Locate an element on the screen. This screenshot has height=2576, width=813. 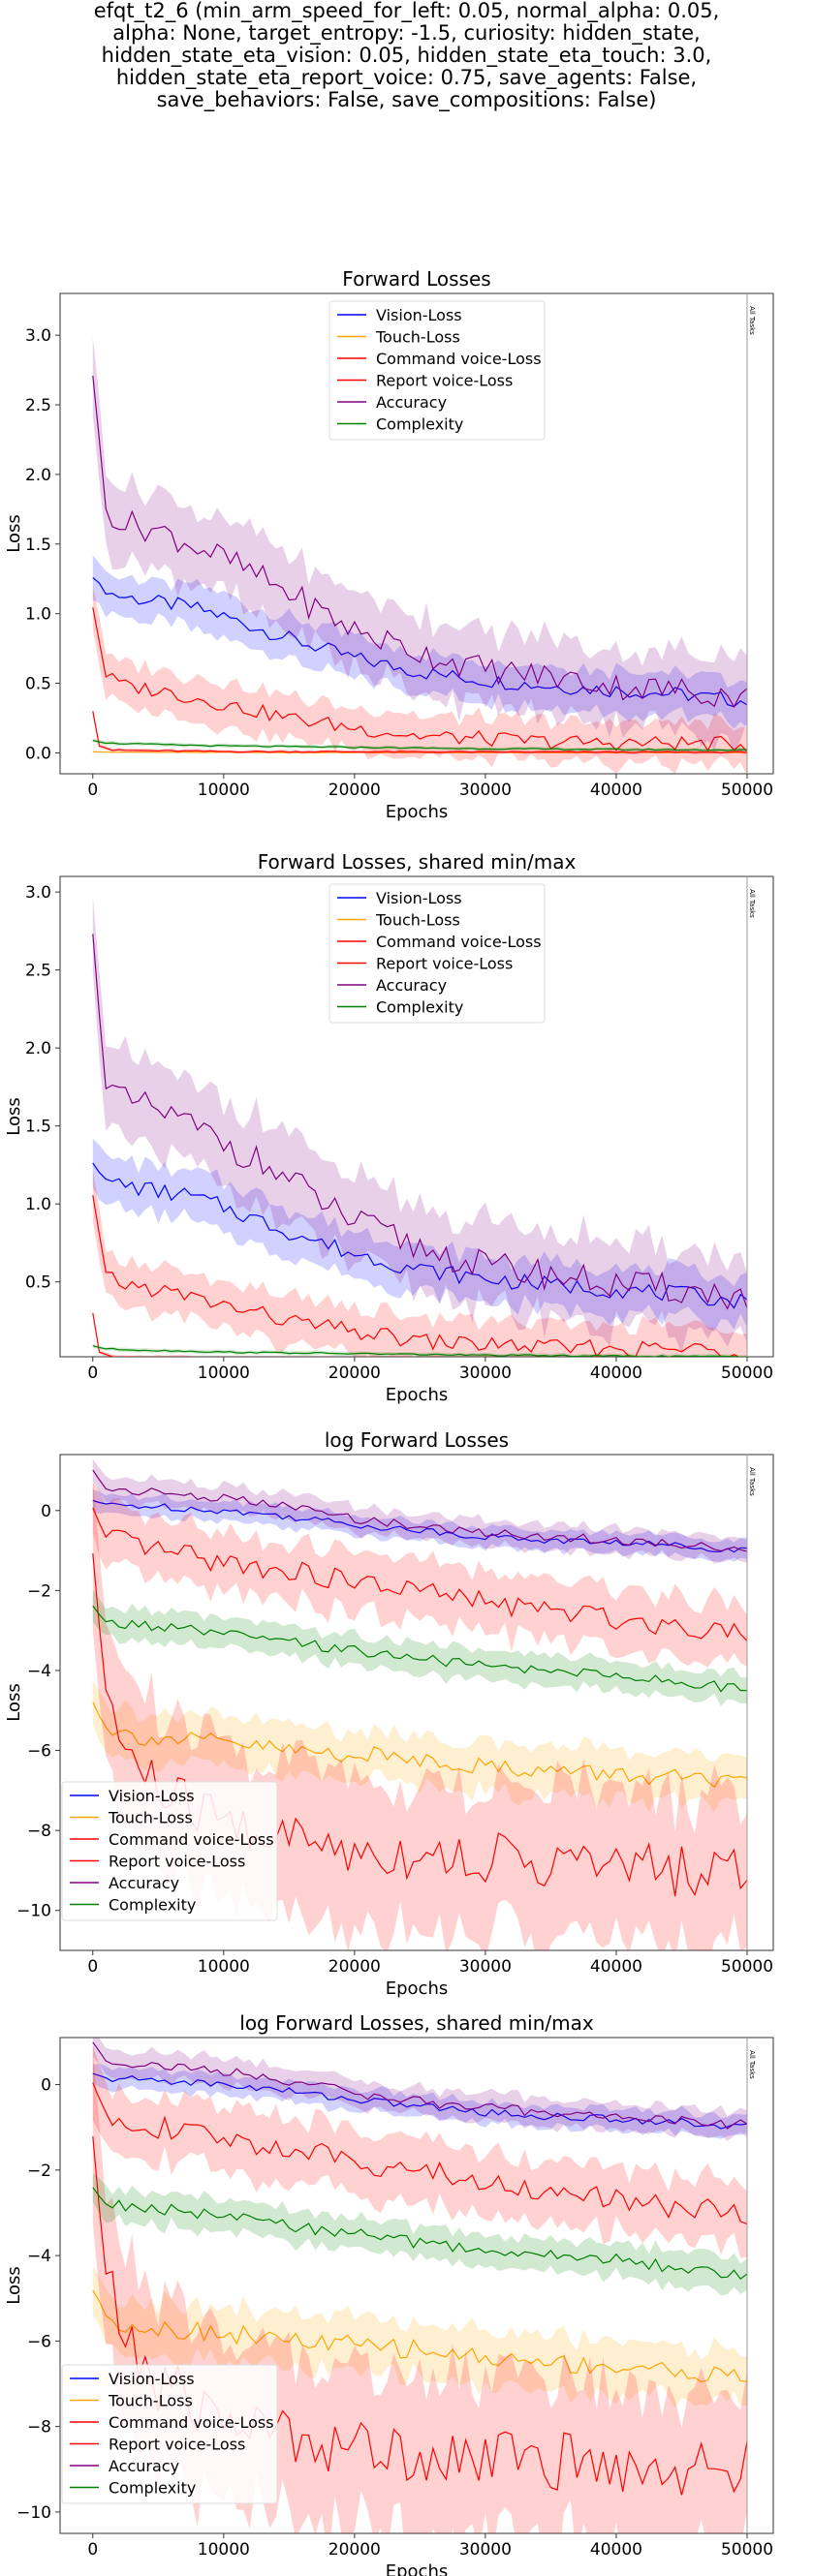
y-tick-label: −10 is located at coordinates (33, 2513).